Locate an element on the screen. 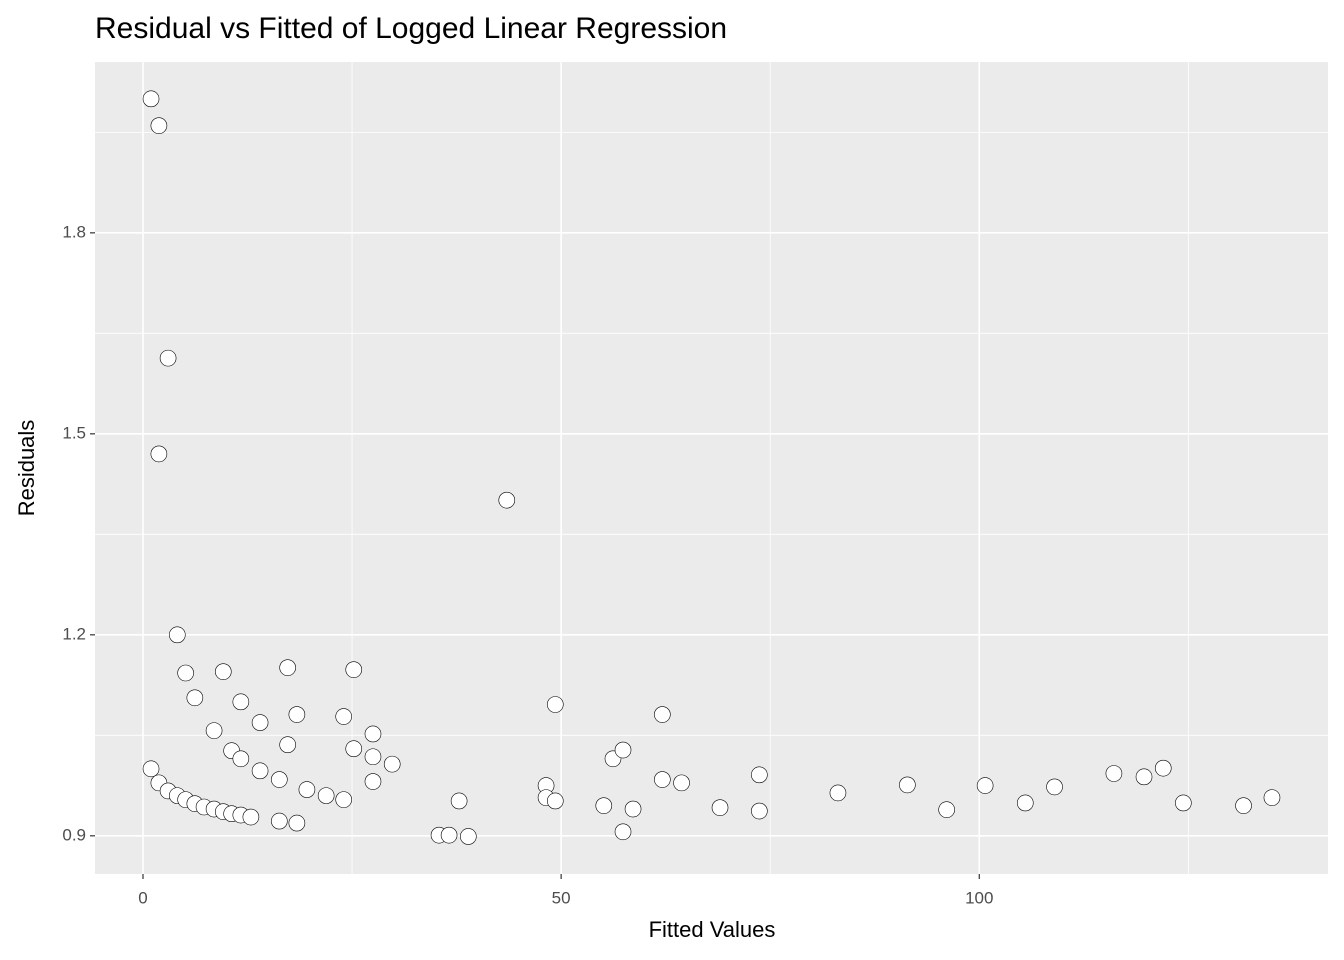  x-tick-label: 50 is located at coordinates (561, 897).